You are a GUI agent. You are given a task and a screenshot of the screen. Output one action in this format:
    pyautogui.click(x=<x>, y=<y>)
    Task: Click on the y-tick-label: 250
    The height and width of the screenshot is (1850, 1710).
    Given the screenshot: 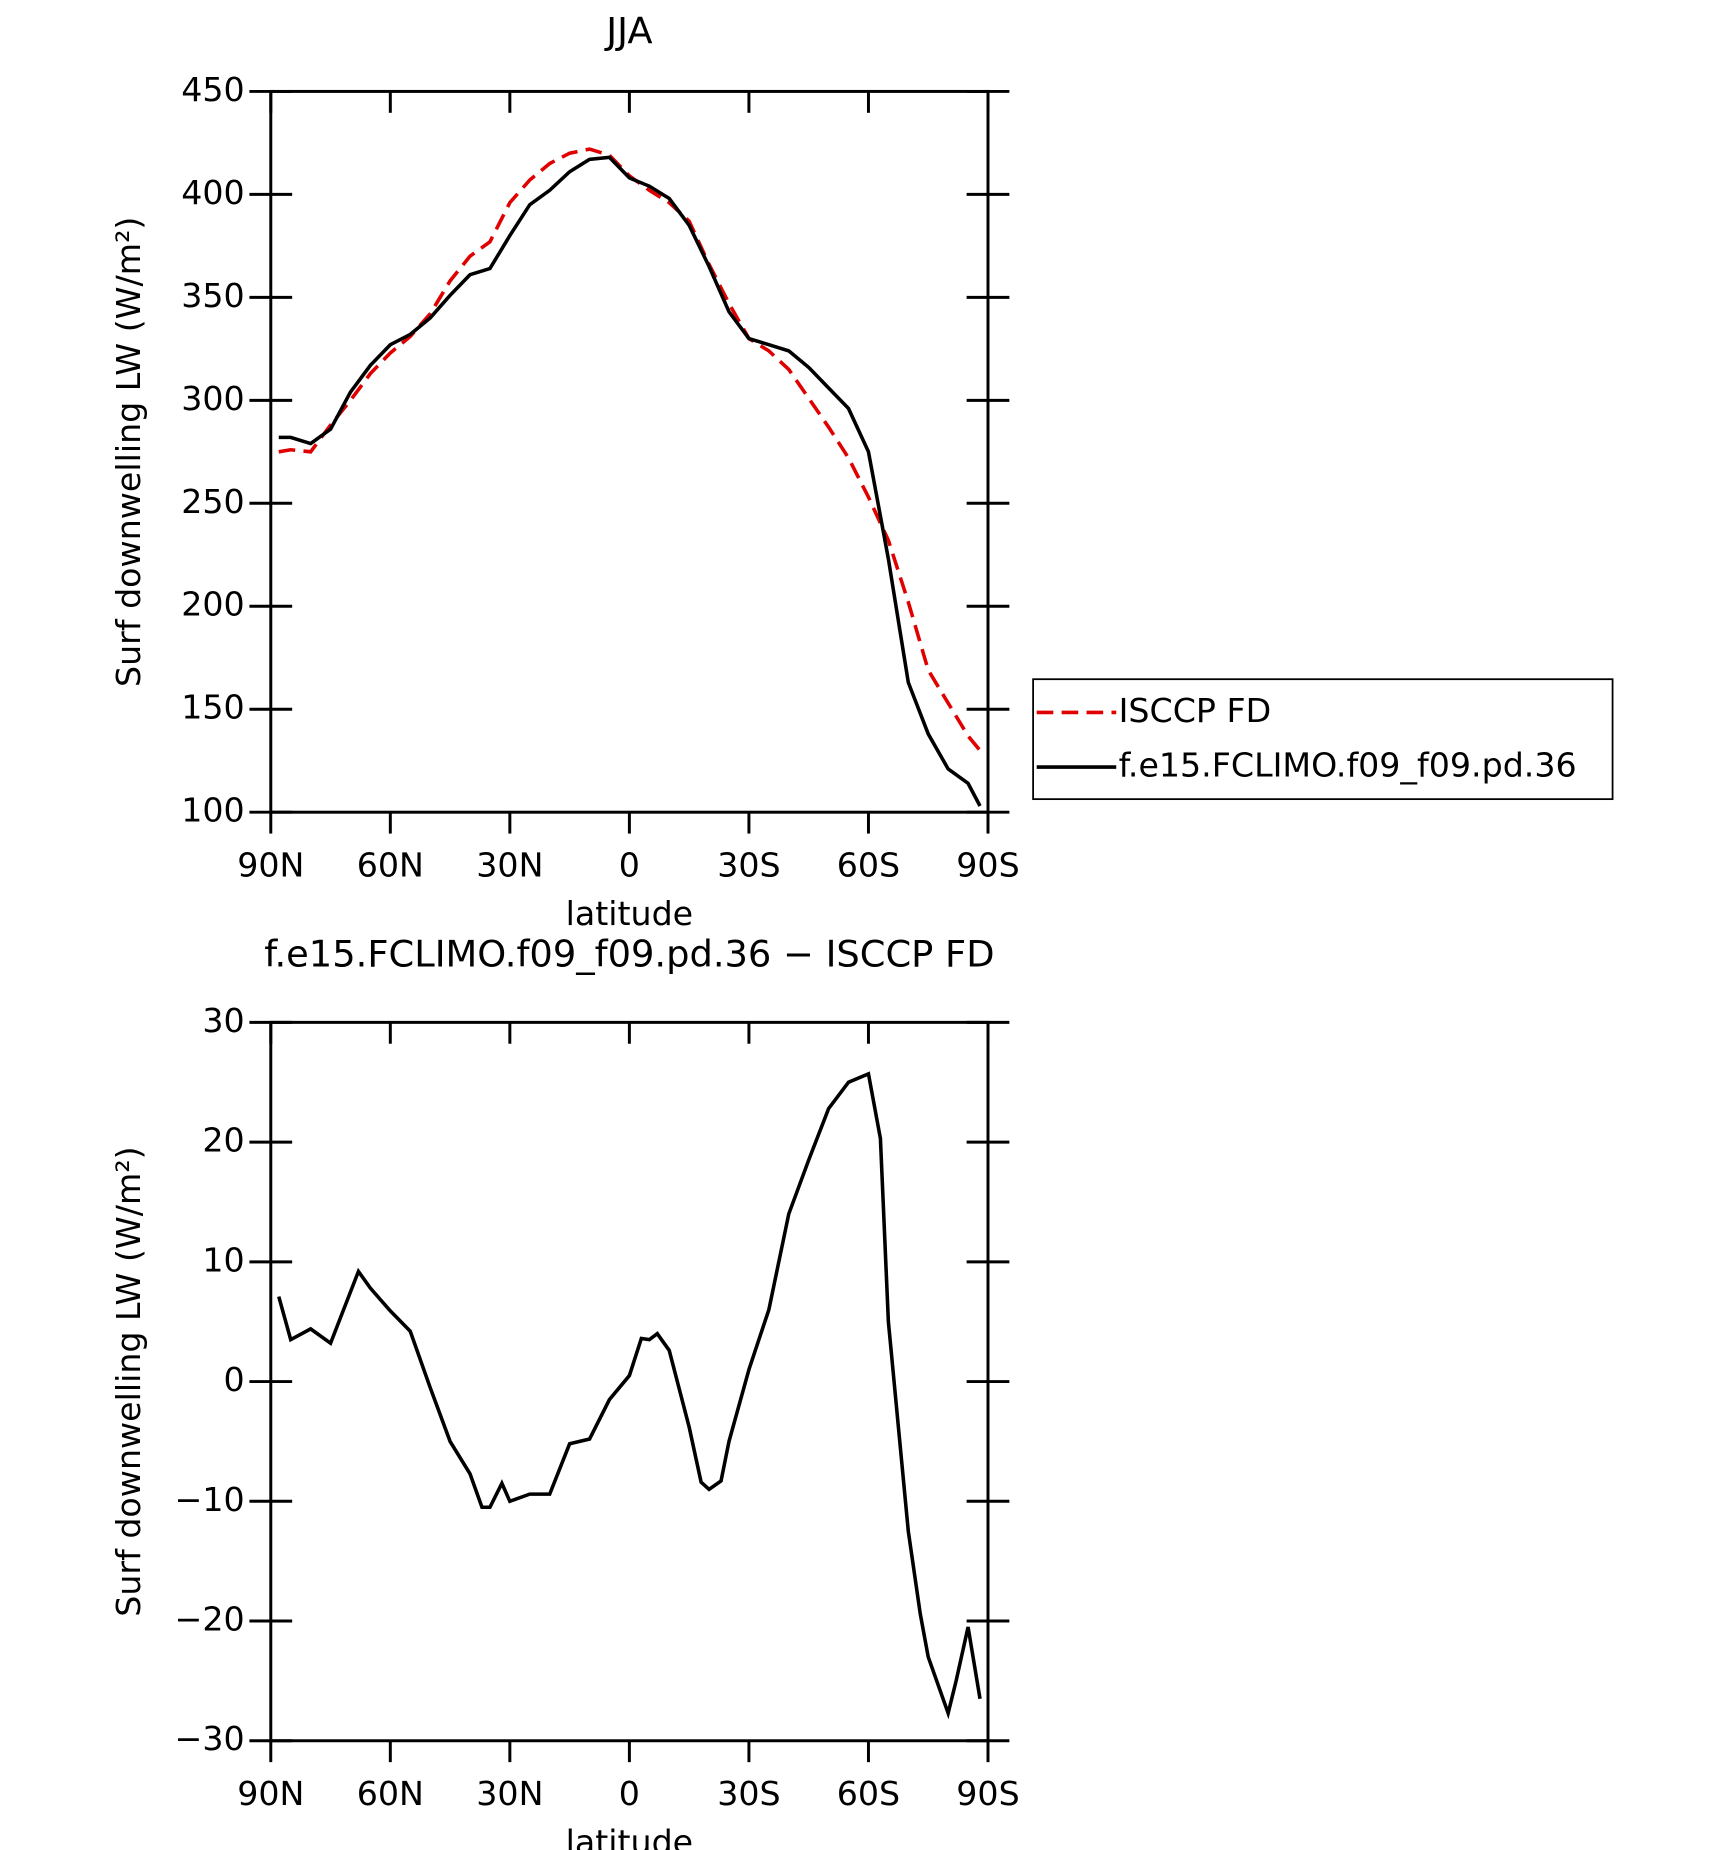 What is the action you would take?
    pyautogui.click(x=212, y=501)
    